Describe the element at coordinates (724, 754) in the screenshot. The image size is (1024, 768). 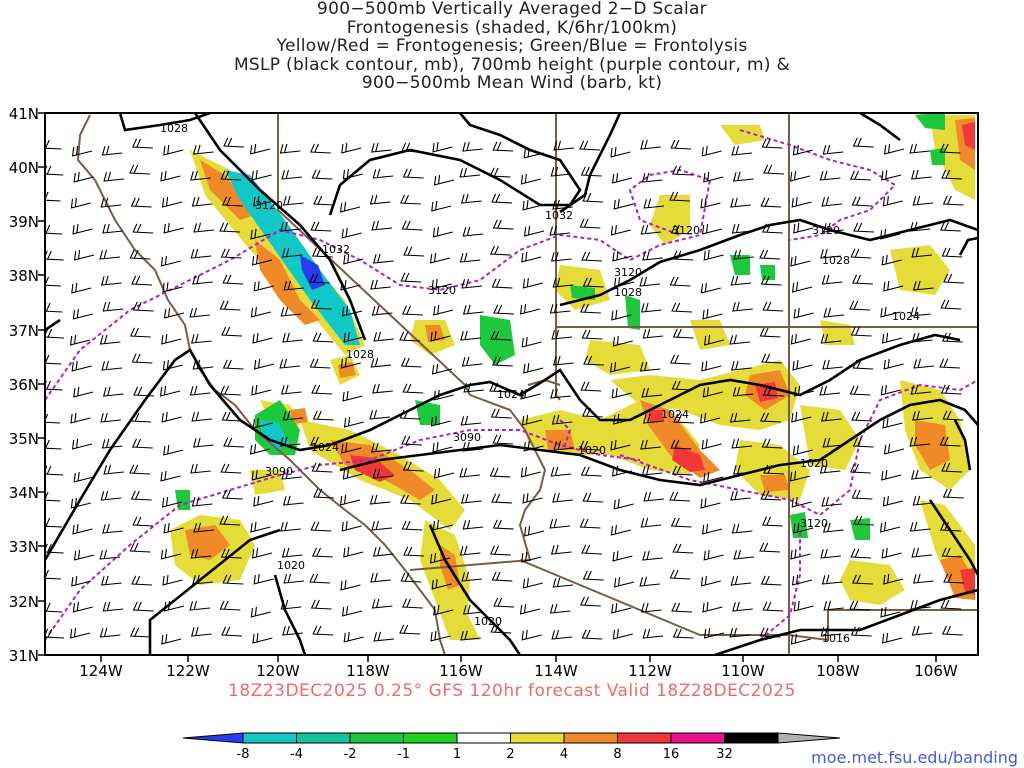
I see `colorbar-label: 32` at that location.